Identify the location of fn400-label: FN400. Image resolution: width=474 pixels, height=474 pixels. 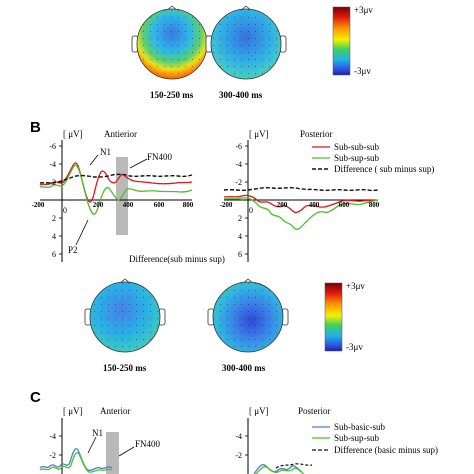
(160, 157).